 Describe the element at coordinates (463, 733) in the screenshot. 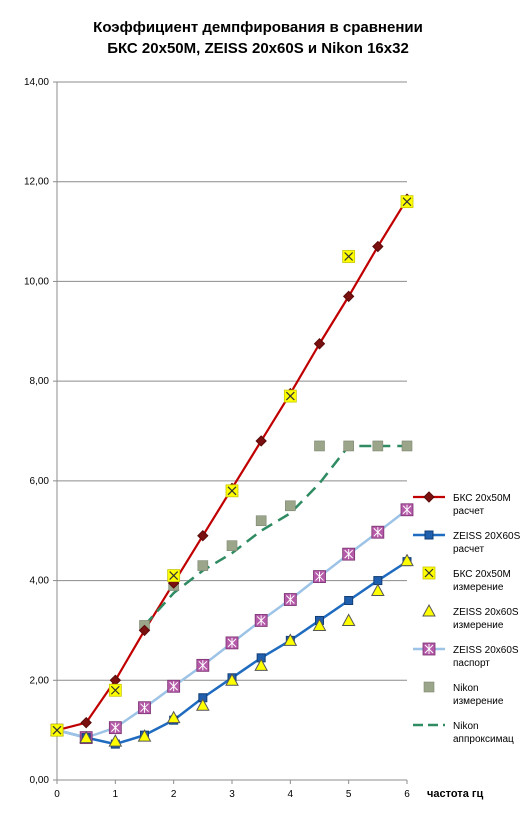

I see `legend-entry: Nikon аппроксимац` at that location.